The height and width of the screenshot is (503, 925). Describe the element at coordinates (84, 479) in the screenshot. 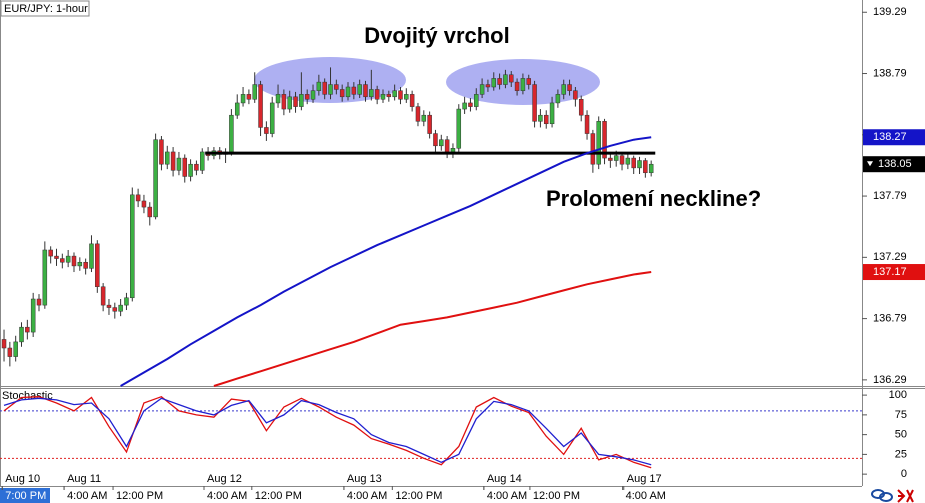

I see `x-tick-label: Aug 11` at that location.